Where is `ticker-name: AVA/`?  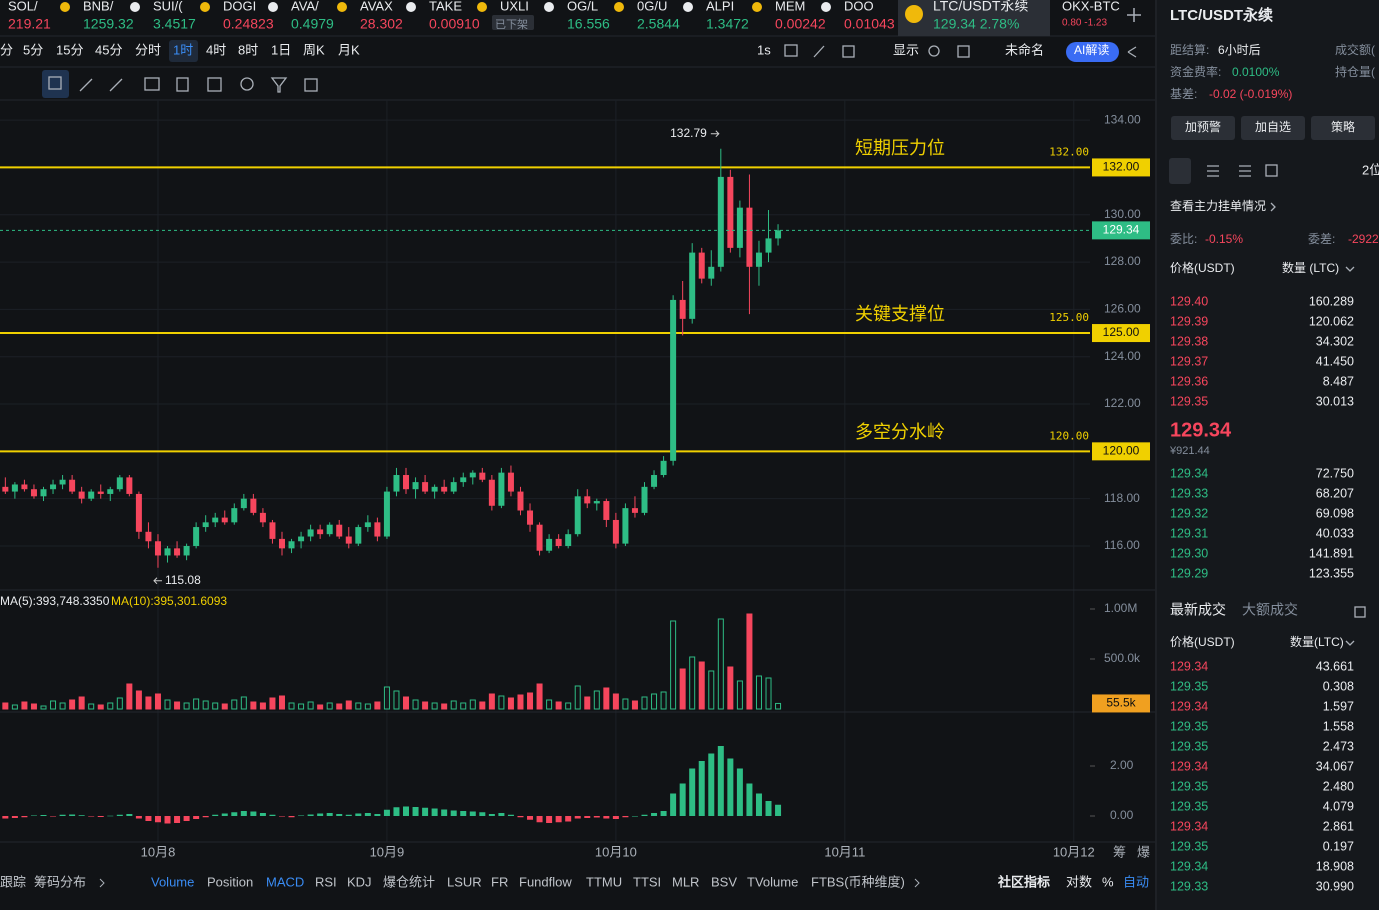
ticker-name: AVA/ is located at coordinates (305, 6).